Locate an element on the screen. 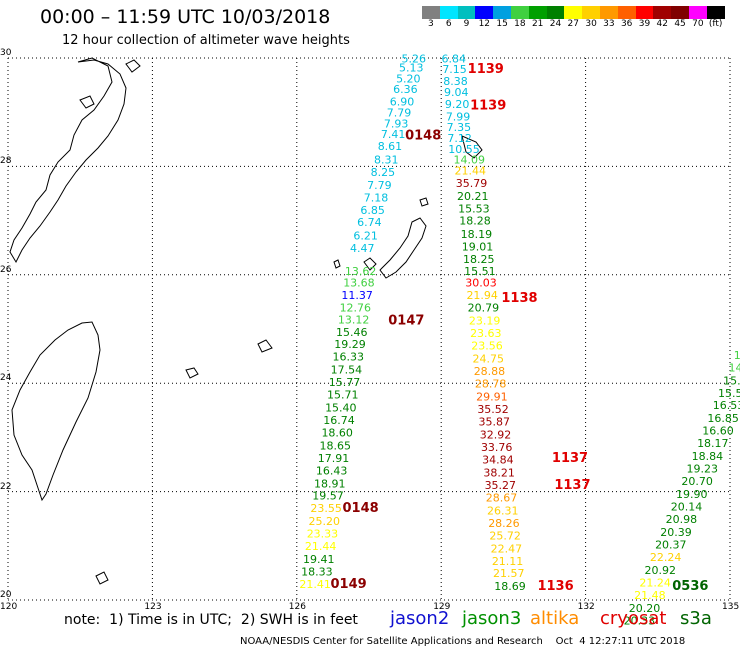 Image resolution: width=740 pixels, height=650 pixels. cyan-track-value: 5.26 is located at coordinates (414, 58).